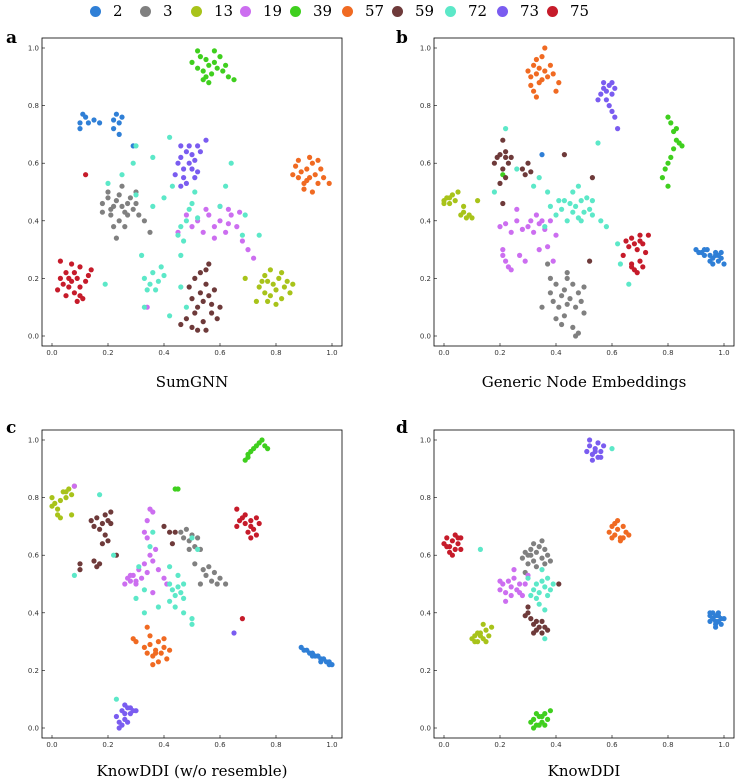 The height and width of the screenshot is (780, 748). Describe the element at coordinates (612, 353) in the screenshot. I see `x-tick-label: 0.6` at that location.